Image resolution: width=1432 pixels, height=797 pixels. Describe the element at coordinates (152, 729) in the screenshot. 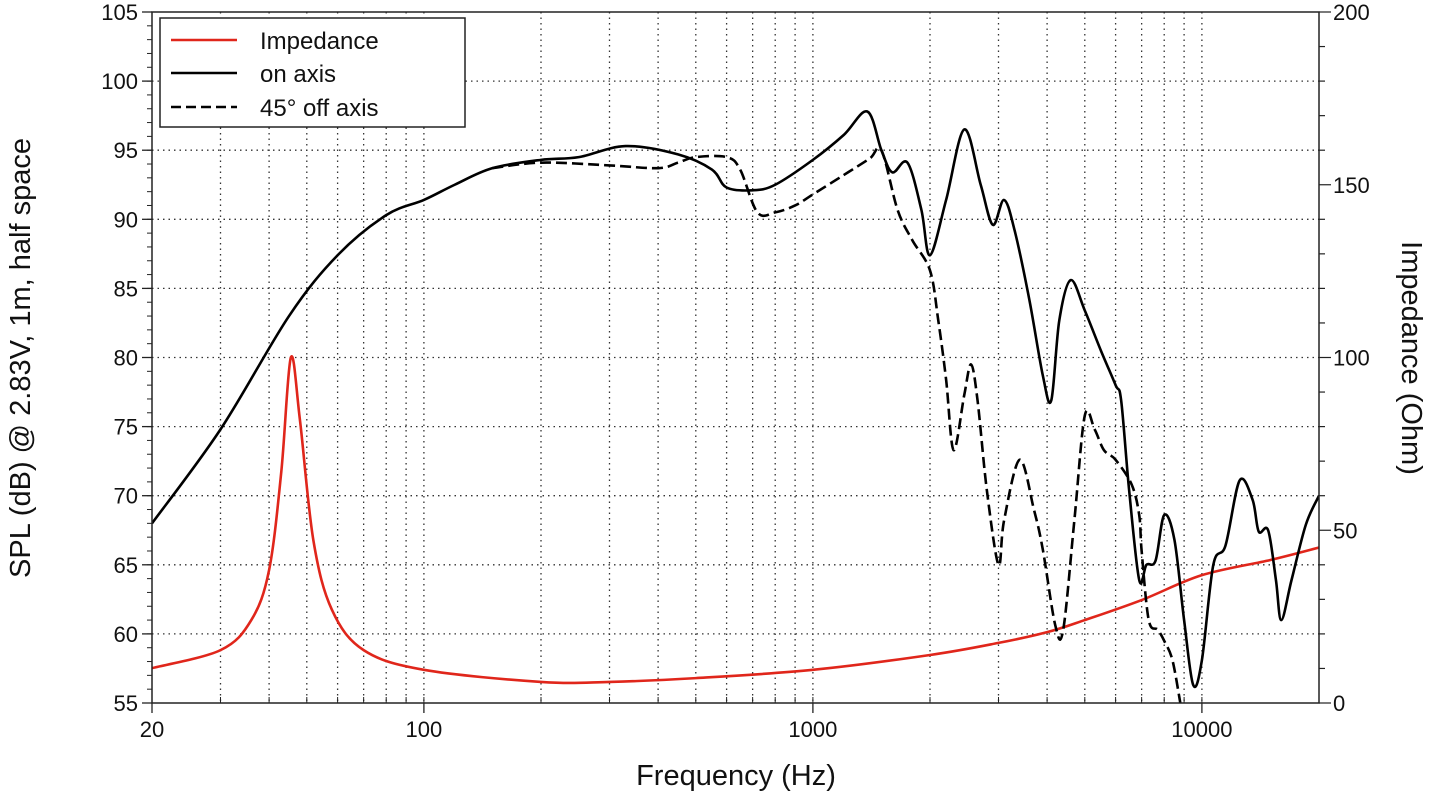

I see `x-tick-label: 20` at that location.